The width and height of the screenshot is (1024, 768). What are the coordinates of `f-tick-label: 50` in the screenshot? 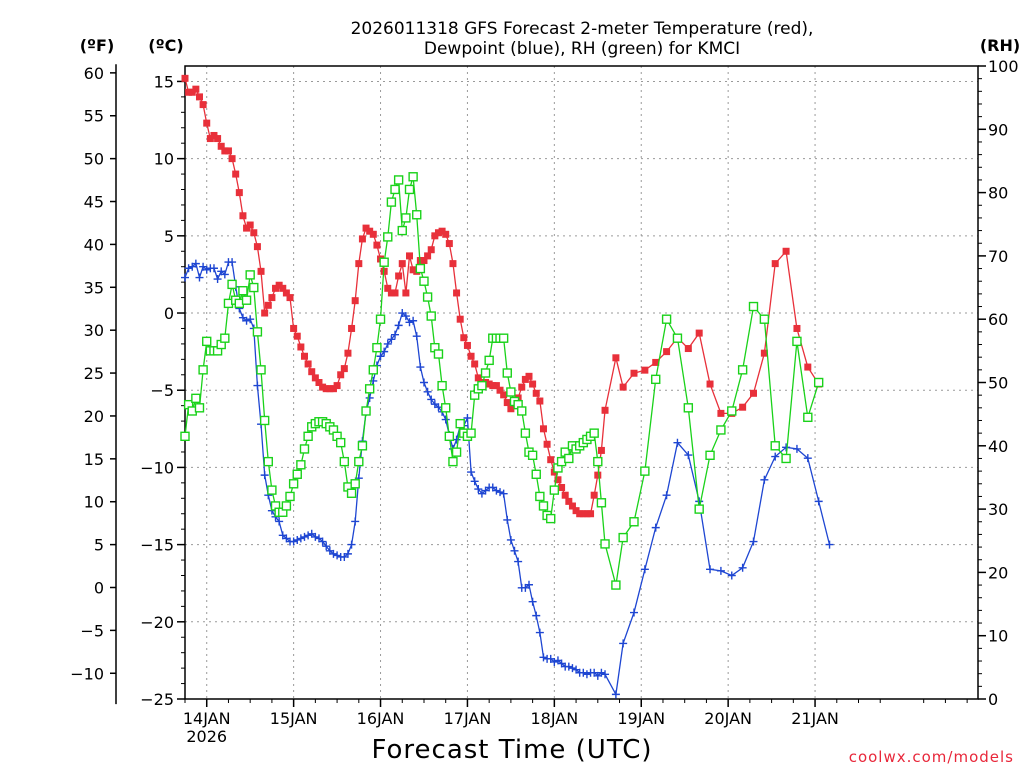 It's located at (94, 159).